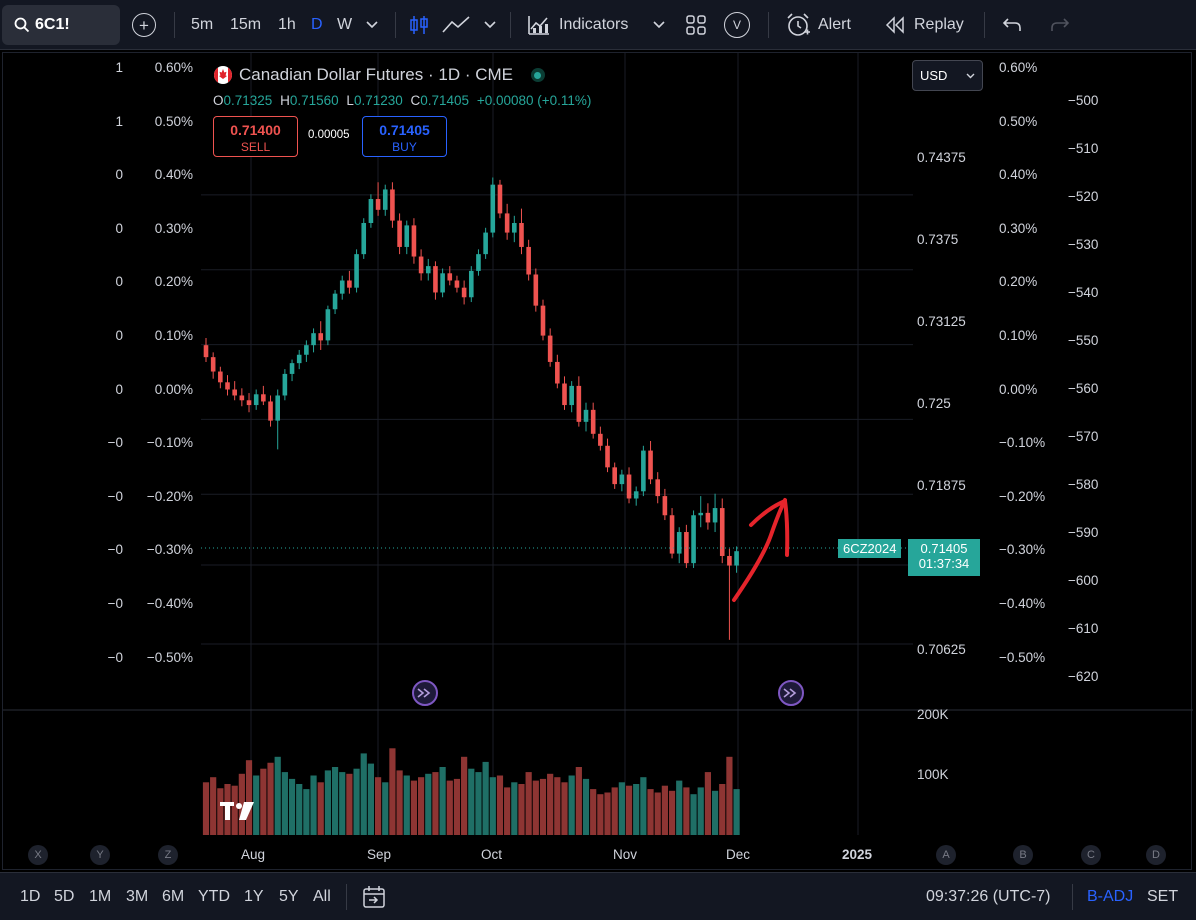 The height and width of the screenshot is (920, 1196). I want to click on indicators-dropdown, so click(659, 25).